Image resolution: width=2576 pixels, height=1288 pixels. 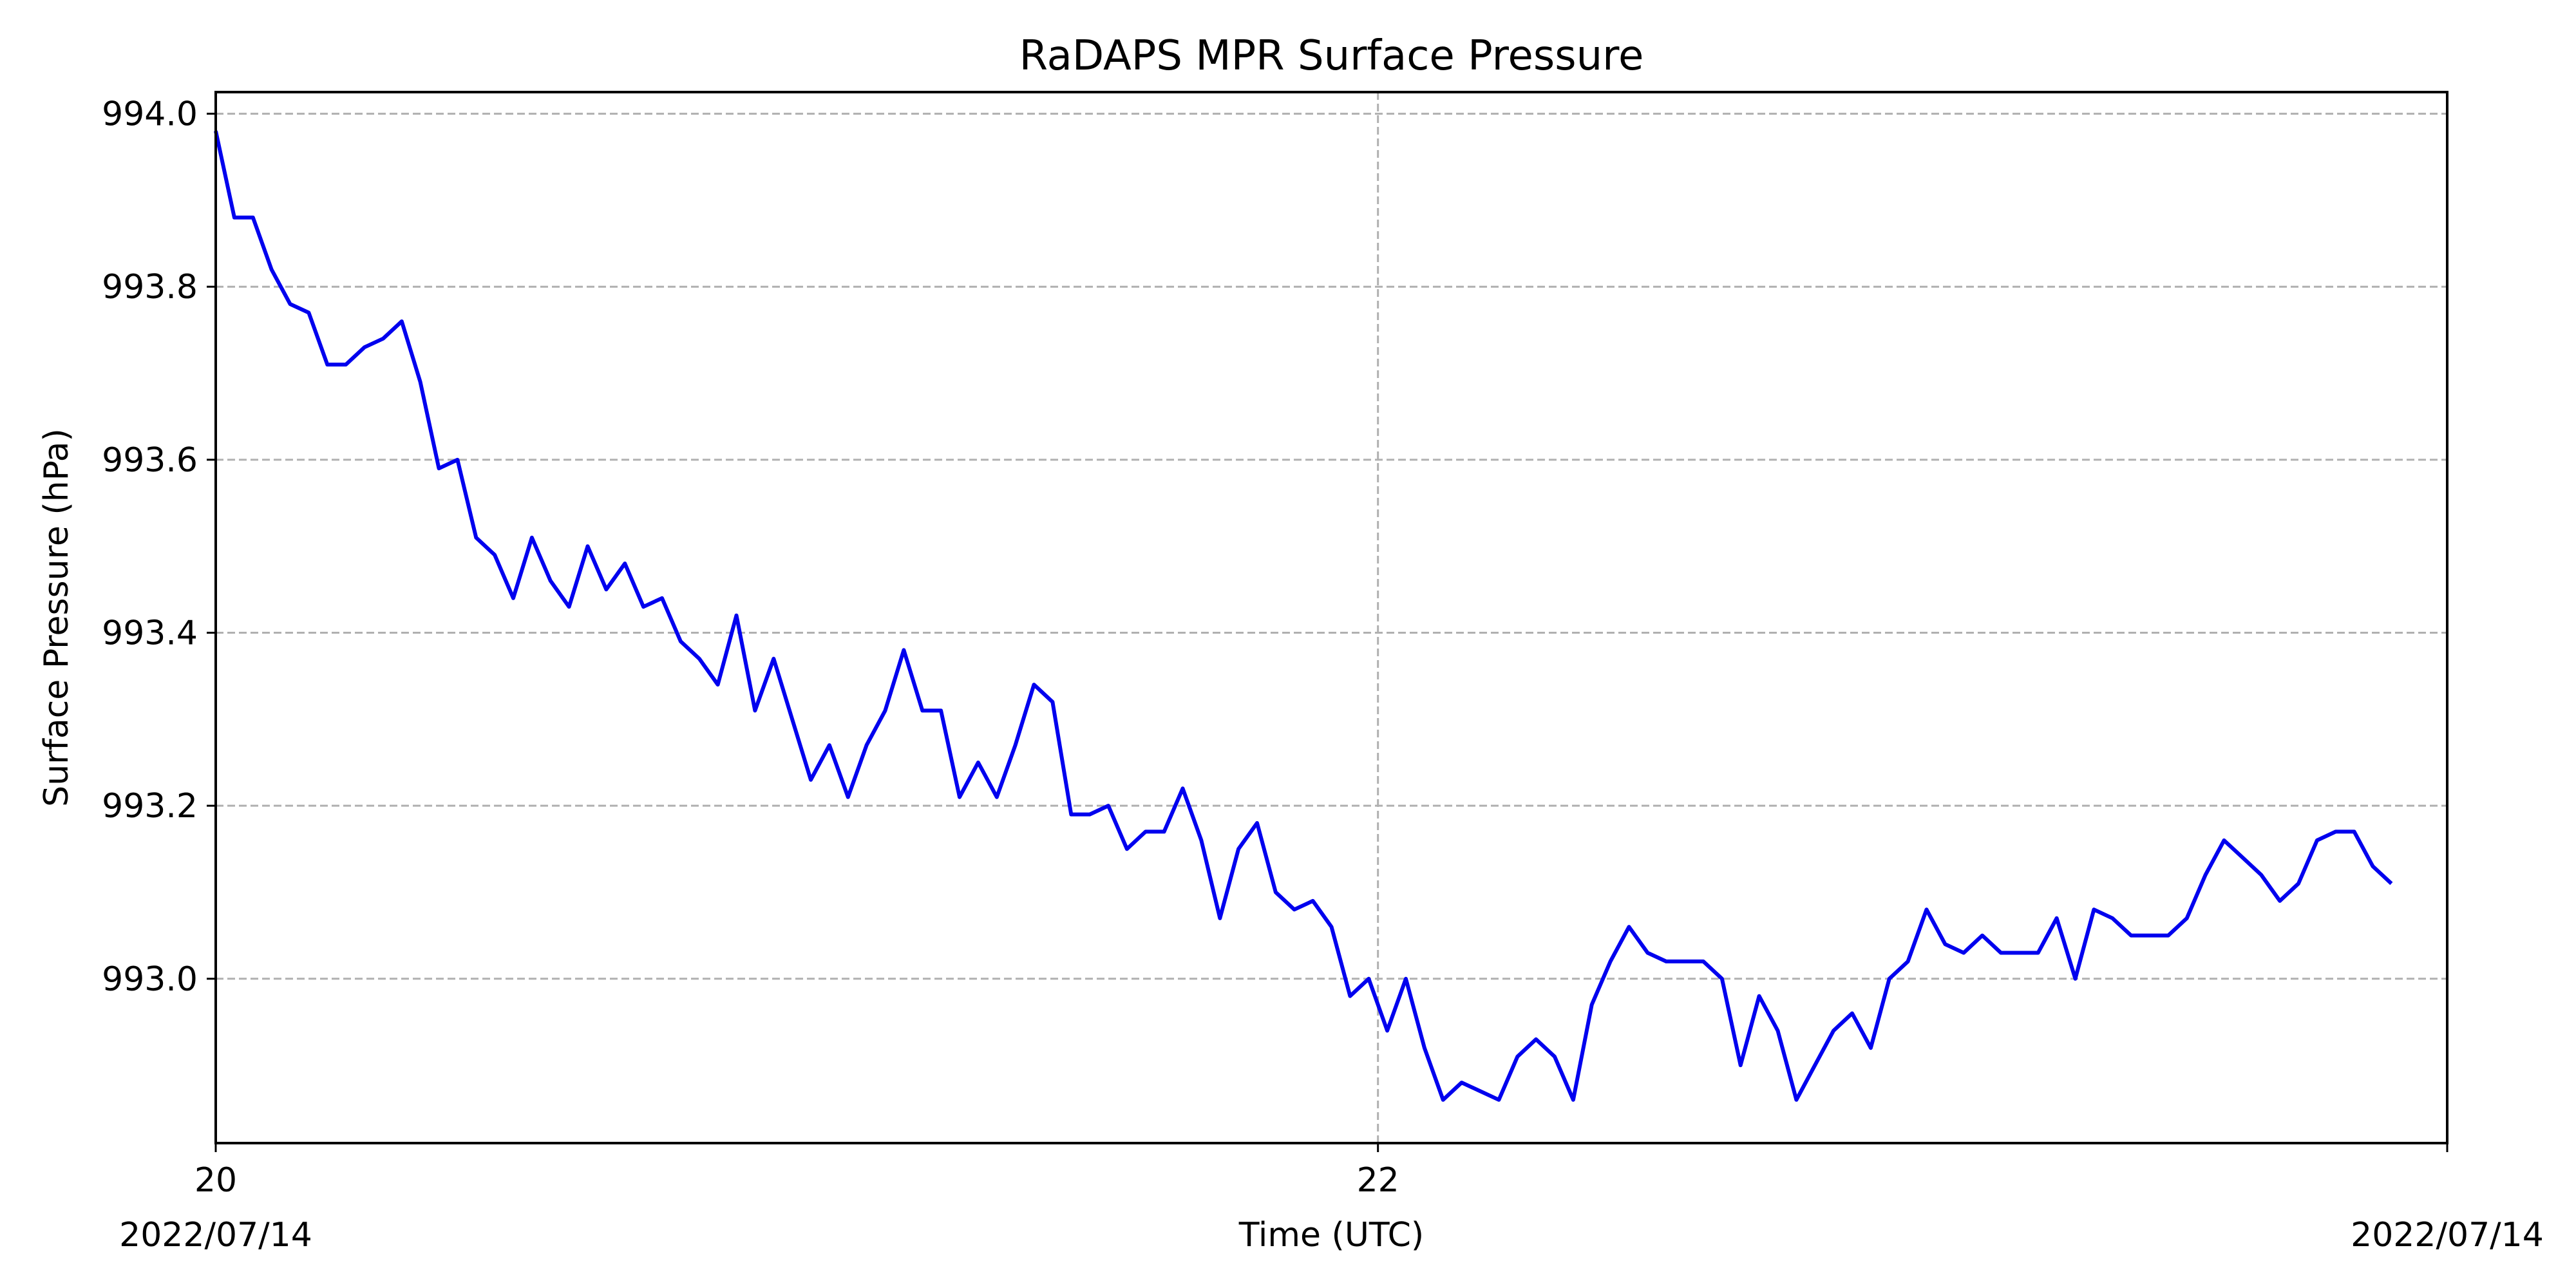 What do you see at coordinates (1331, 1235) in the screenshot?
I see `x-axis-label: Time (UTC)` at bounding box center [1331, 1235].